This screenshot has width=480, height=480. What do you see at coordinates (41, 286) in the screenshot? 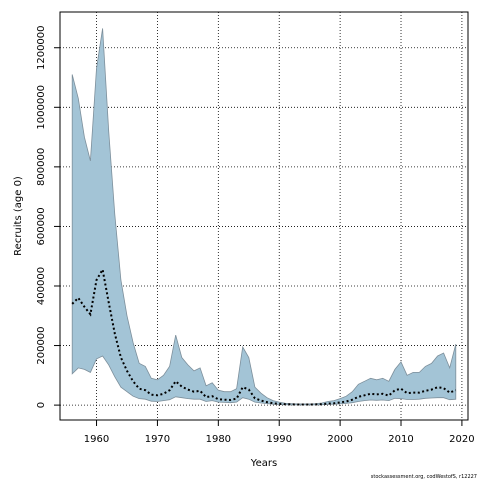
I see `y-tick-label: 400000` at bounding box center [41, 286].